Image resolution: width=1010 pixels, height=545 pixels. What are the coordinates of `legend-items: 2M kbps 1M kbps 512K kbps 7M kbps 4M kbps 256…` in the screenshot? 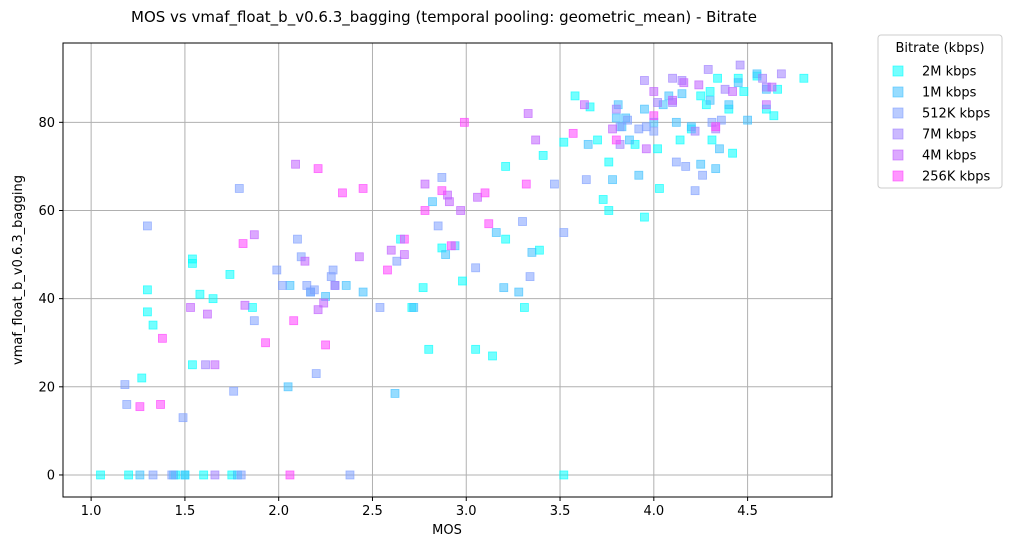 It's located at (941, 125).